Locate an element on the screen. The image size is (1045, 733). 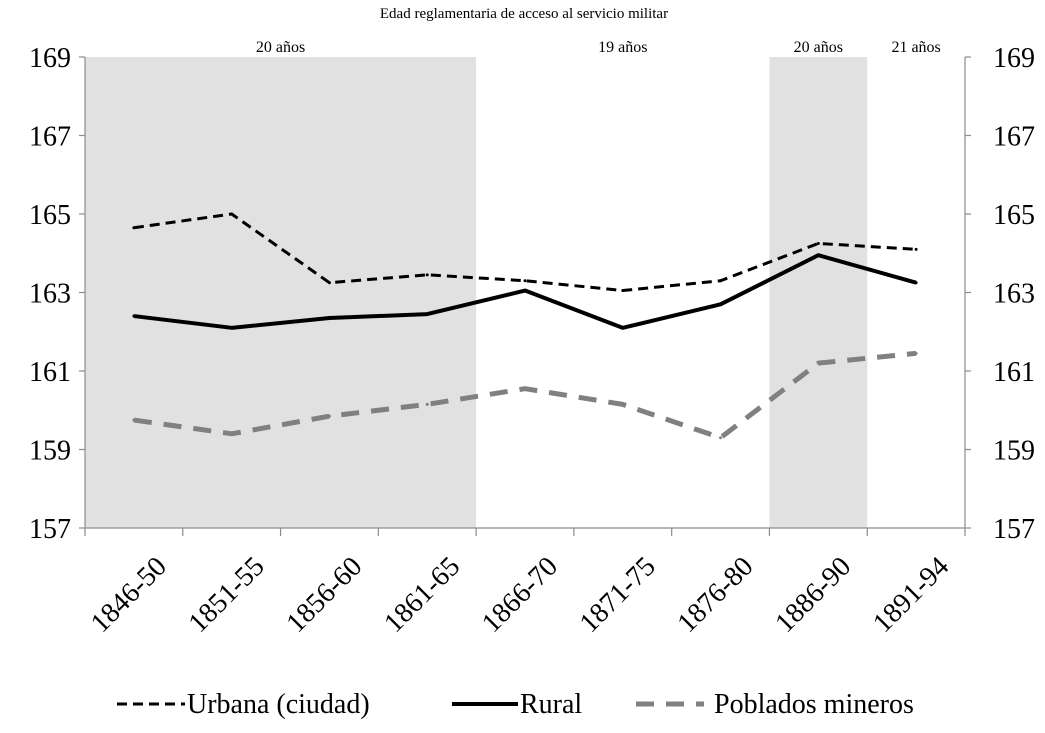
age-band-label: 21 años is located at coordinates (915, 47).